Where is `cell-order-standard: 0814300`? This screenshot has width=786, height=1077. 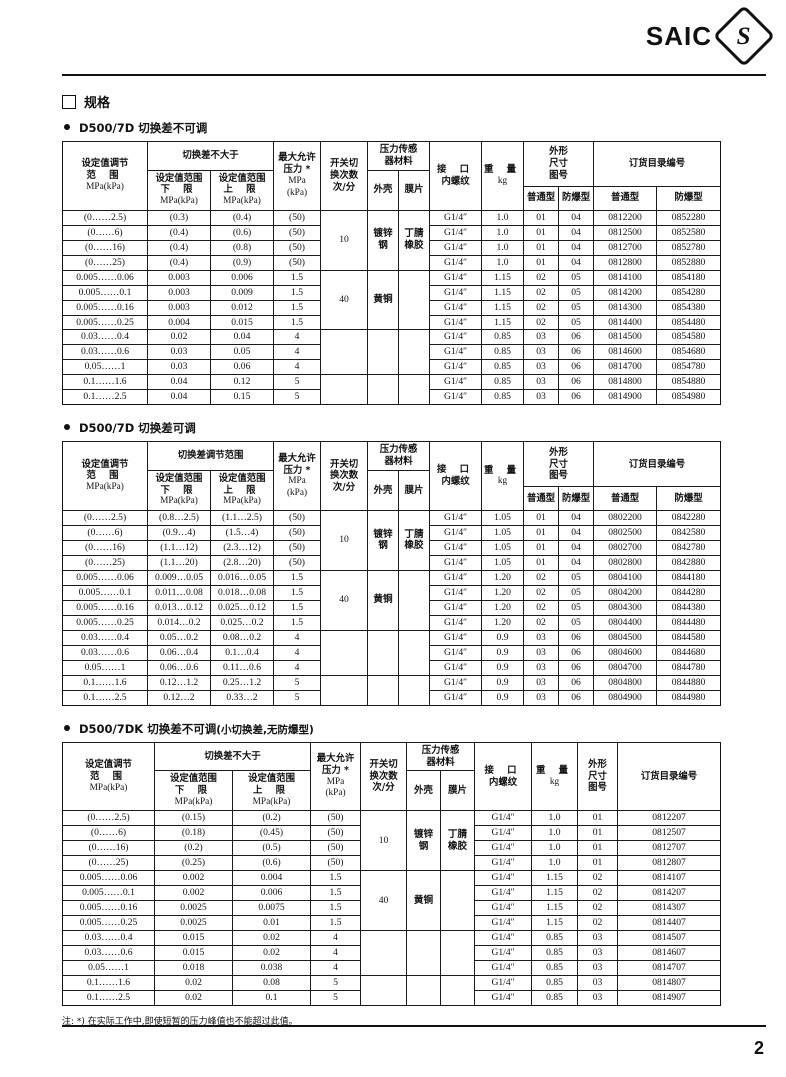 cell-order-standard: 0814300 is located at coordinates (625, 307).